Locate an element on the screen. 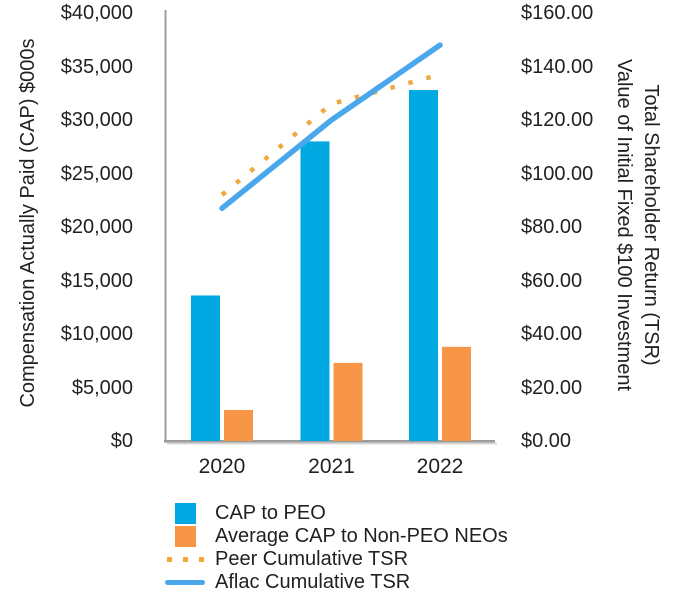 The width and height of the screenshot is (680, 600). x-axis-label-2021: 2021 is located at coordinates (331, 466).